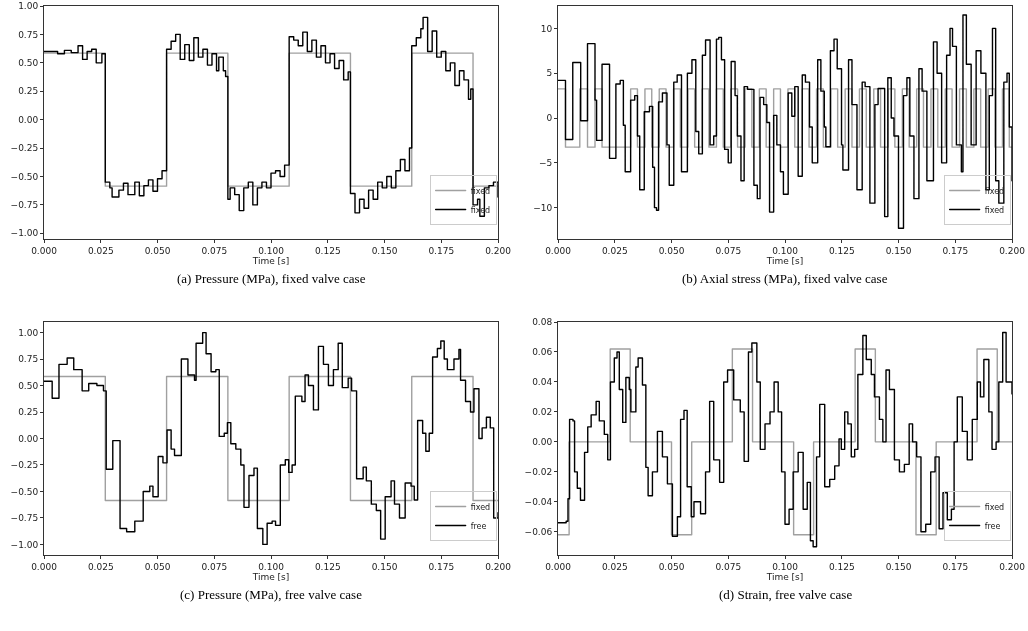 Image resolution: width=1028 pixels, height=631 pixels. Describe the element at coordinates (545, 162) in the screenshot. I see `y-tick-label: −5` at that location.